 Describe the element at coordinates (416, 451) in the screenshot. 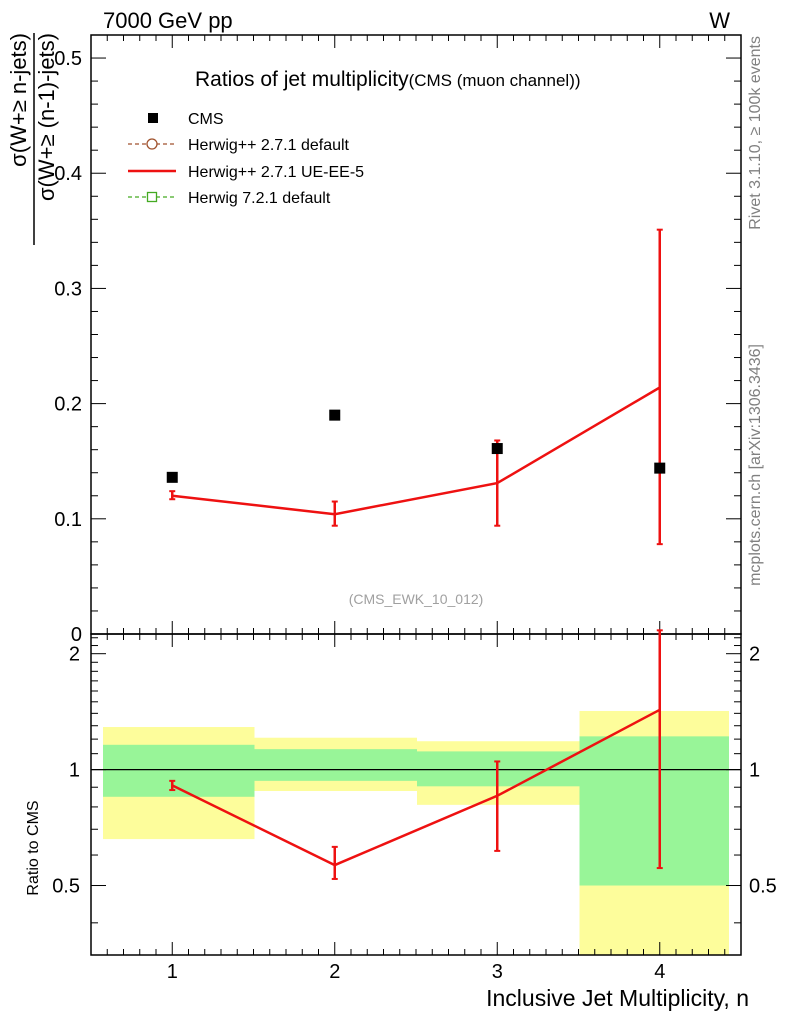

I see `mc-line-main` at that location.